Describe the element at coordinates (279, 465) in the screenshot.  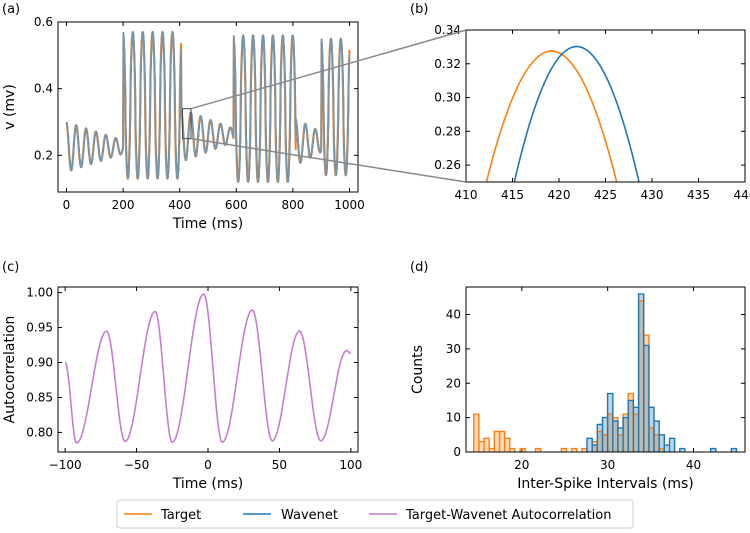
I see `panel-c-xtick-label: 50` at that location.